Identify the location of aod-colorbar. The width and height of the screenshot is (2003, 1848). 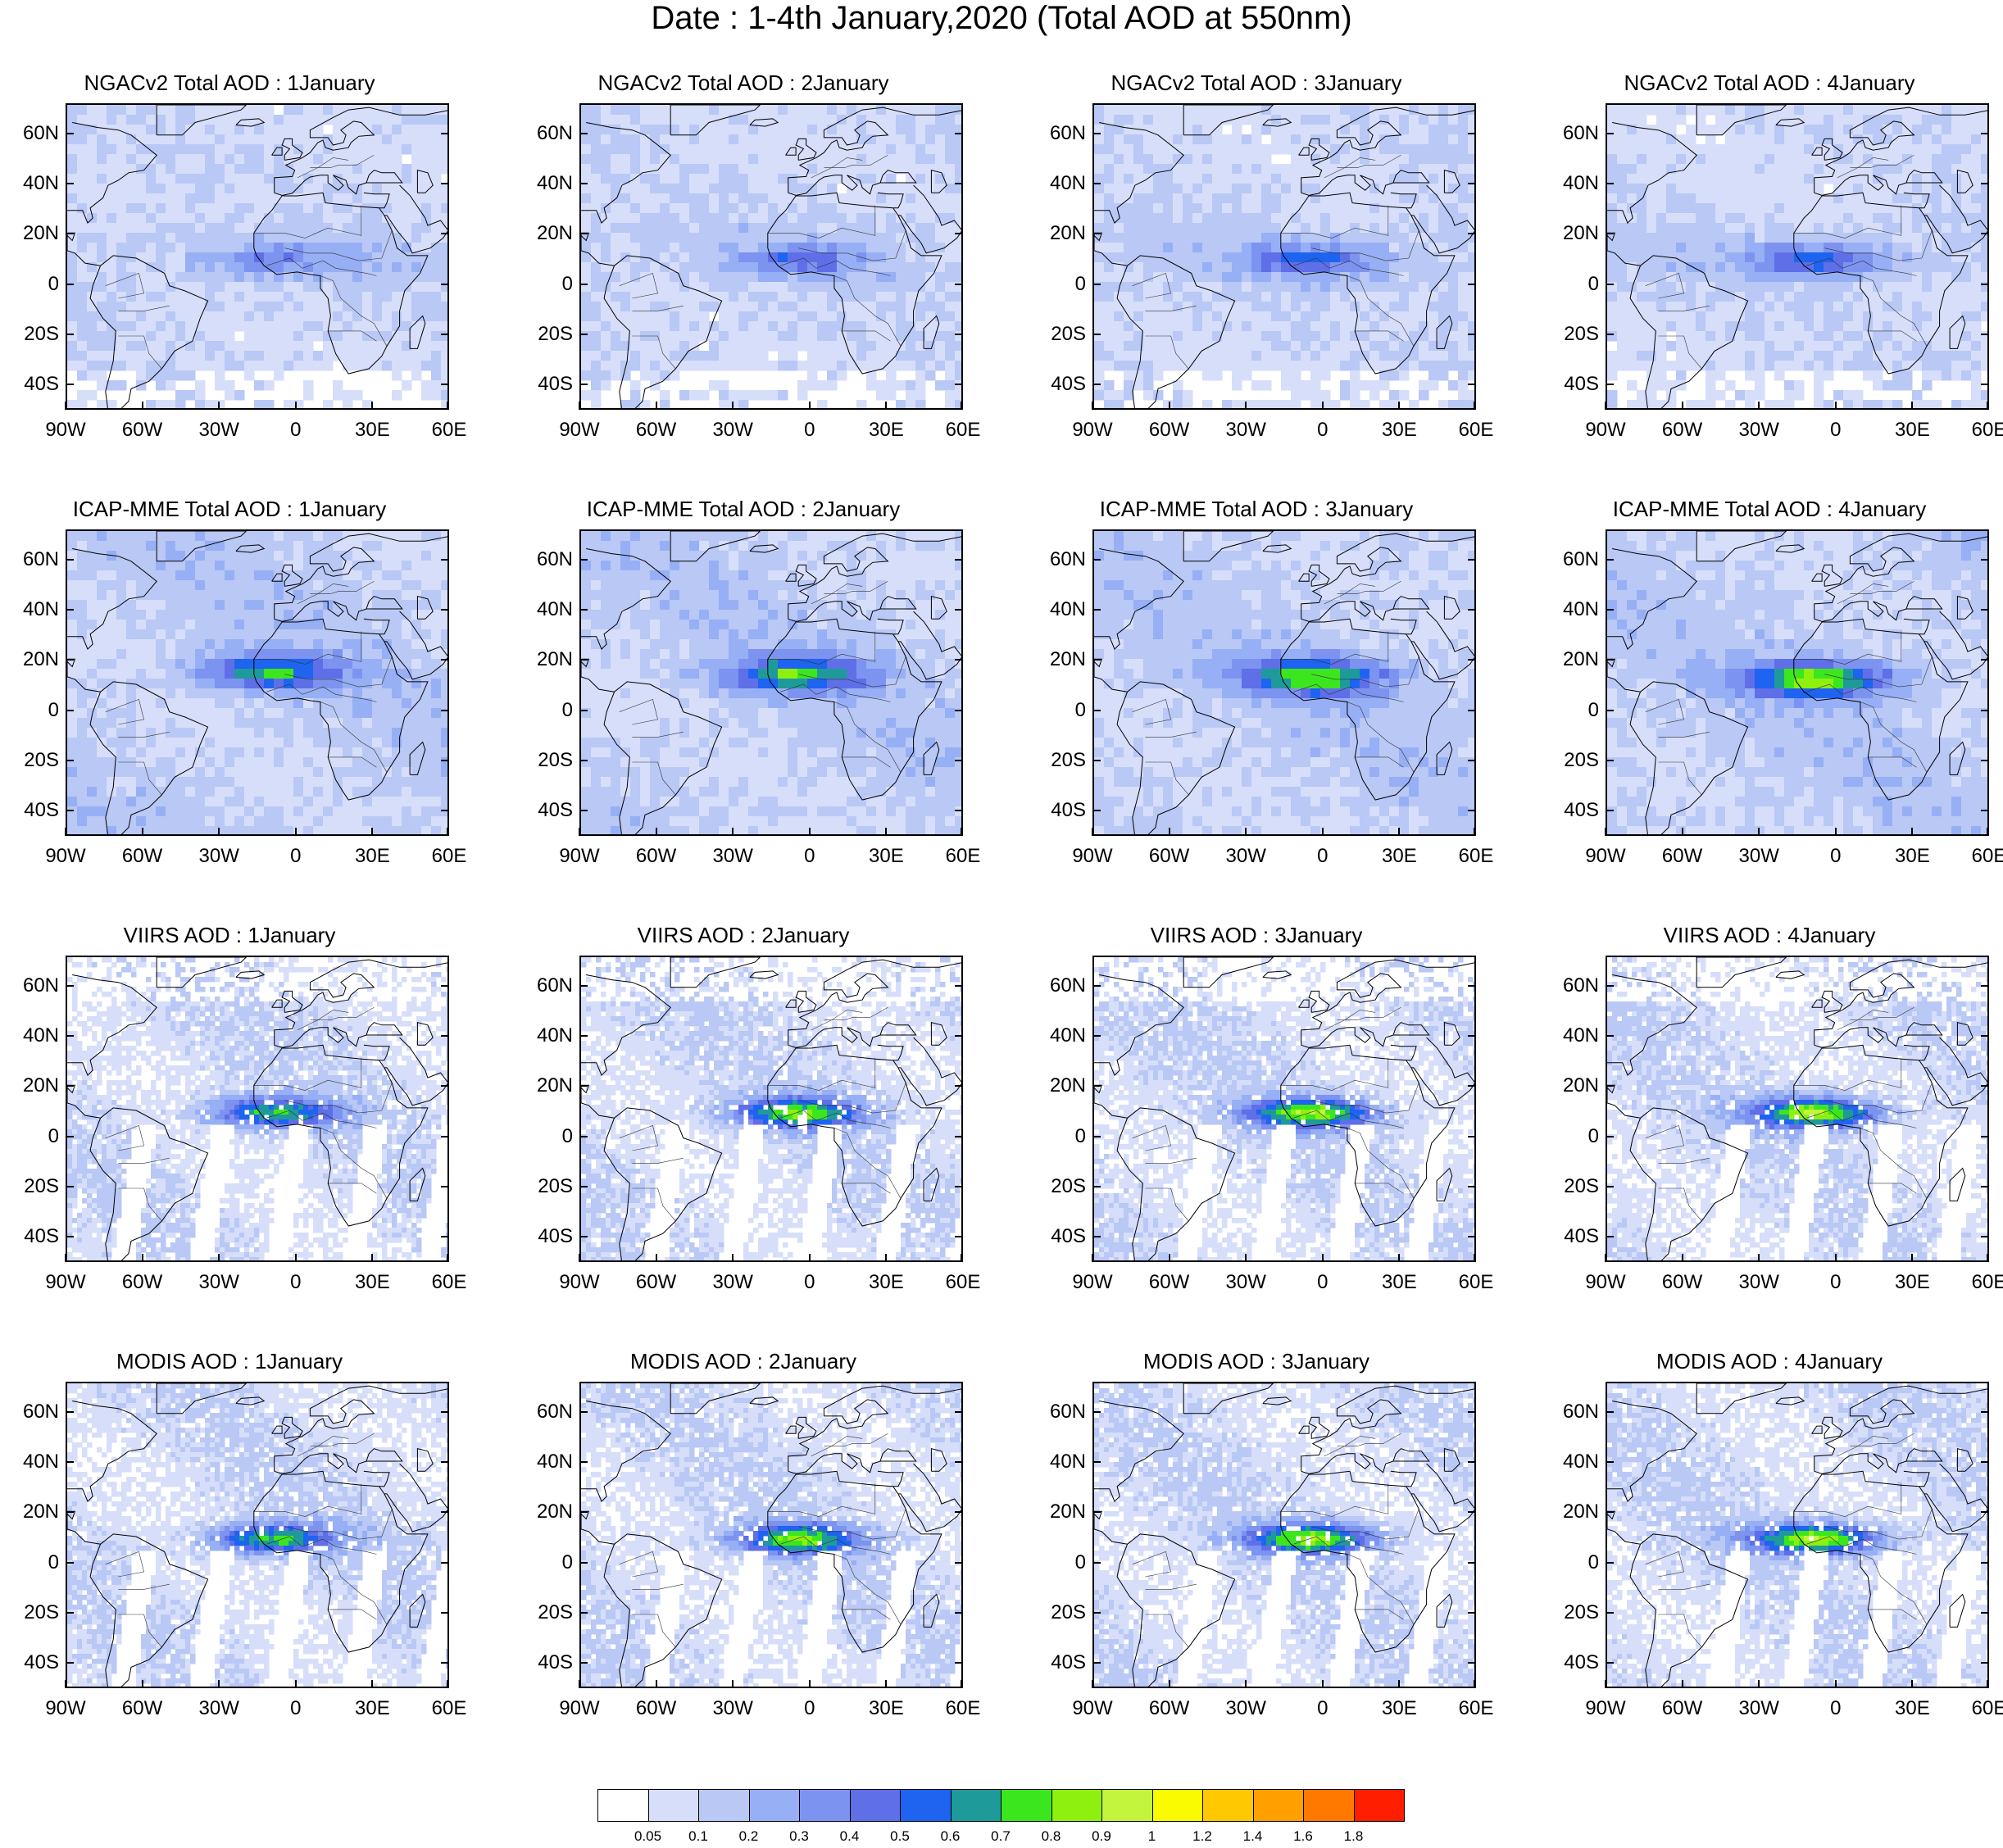
(1001, 1806).